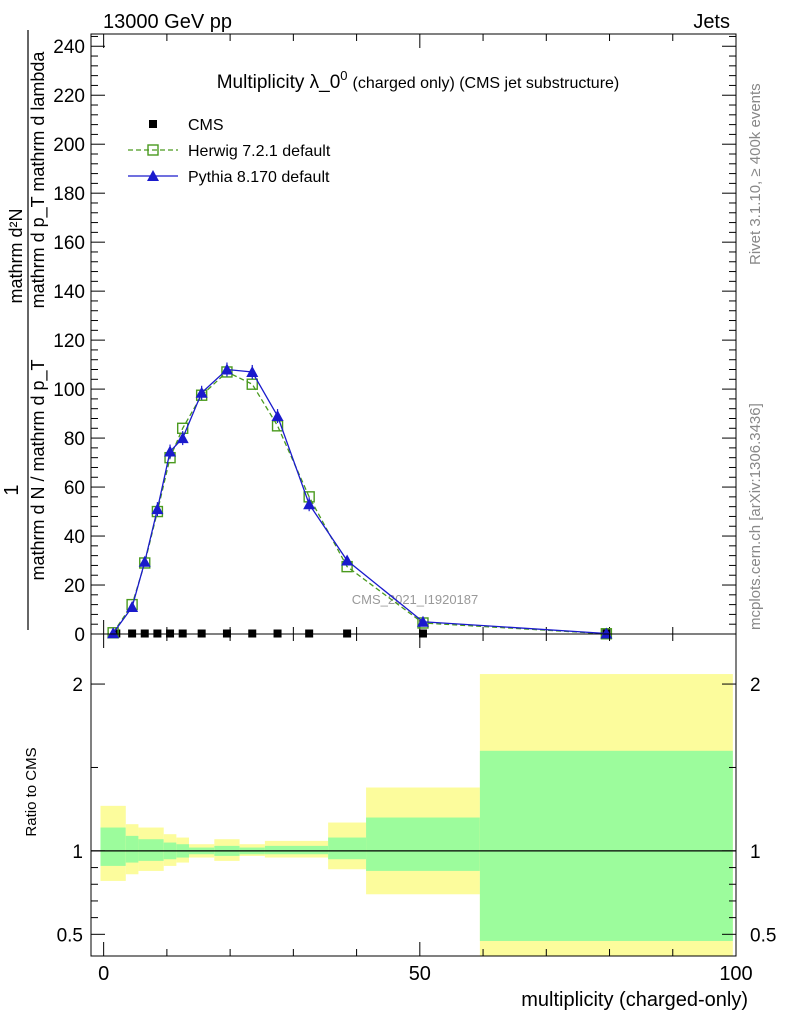  I want to click on ylabel-numerator-2: mathrm d p_T mathrm d lambda, so click(38, 180).